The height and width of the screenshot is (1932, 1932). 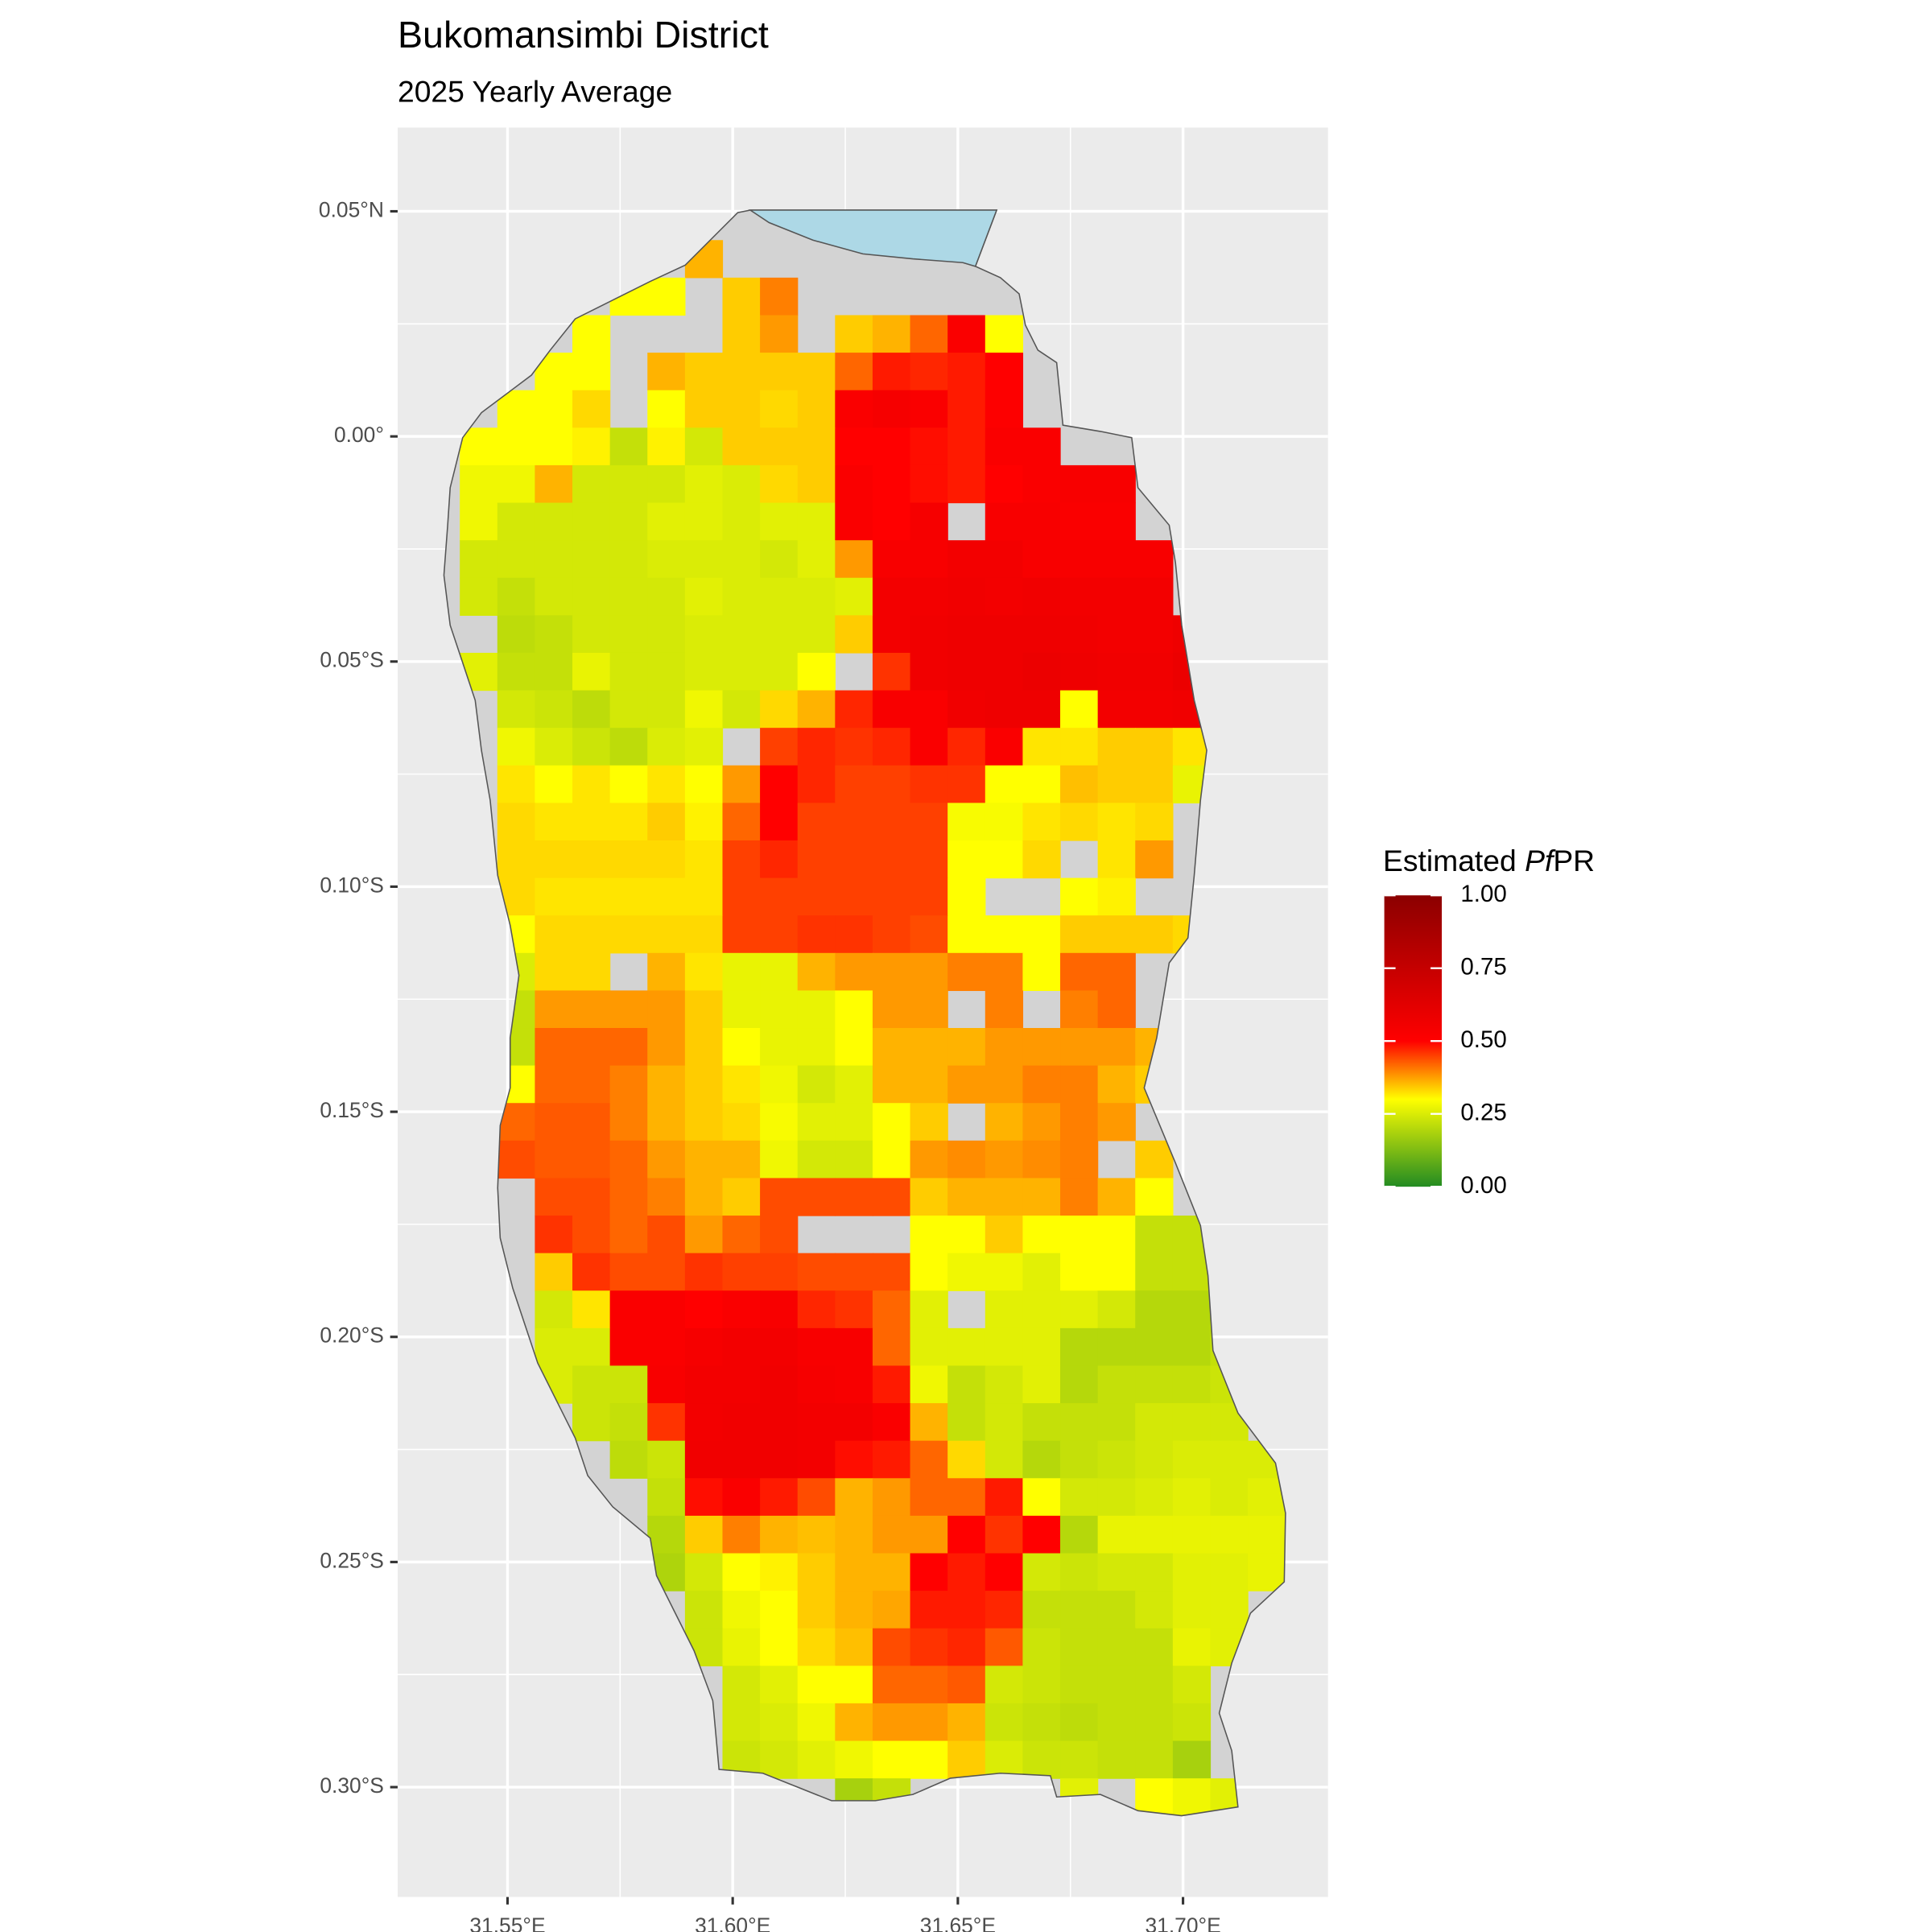 What do you see at coordinates (1574, 860) in the screenshot?
I see `legend-title-suffix: PR` at bounding box center [1574, 860].